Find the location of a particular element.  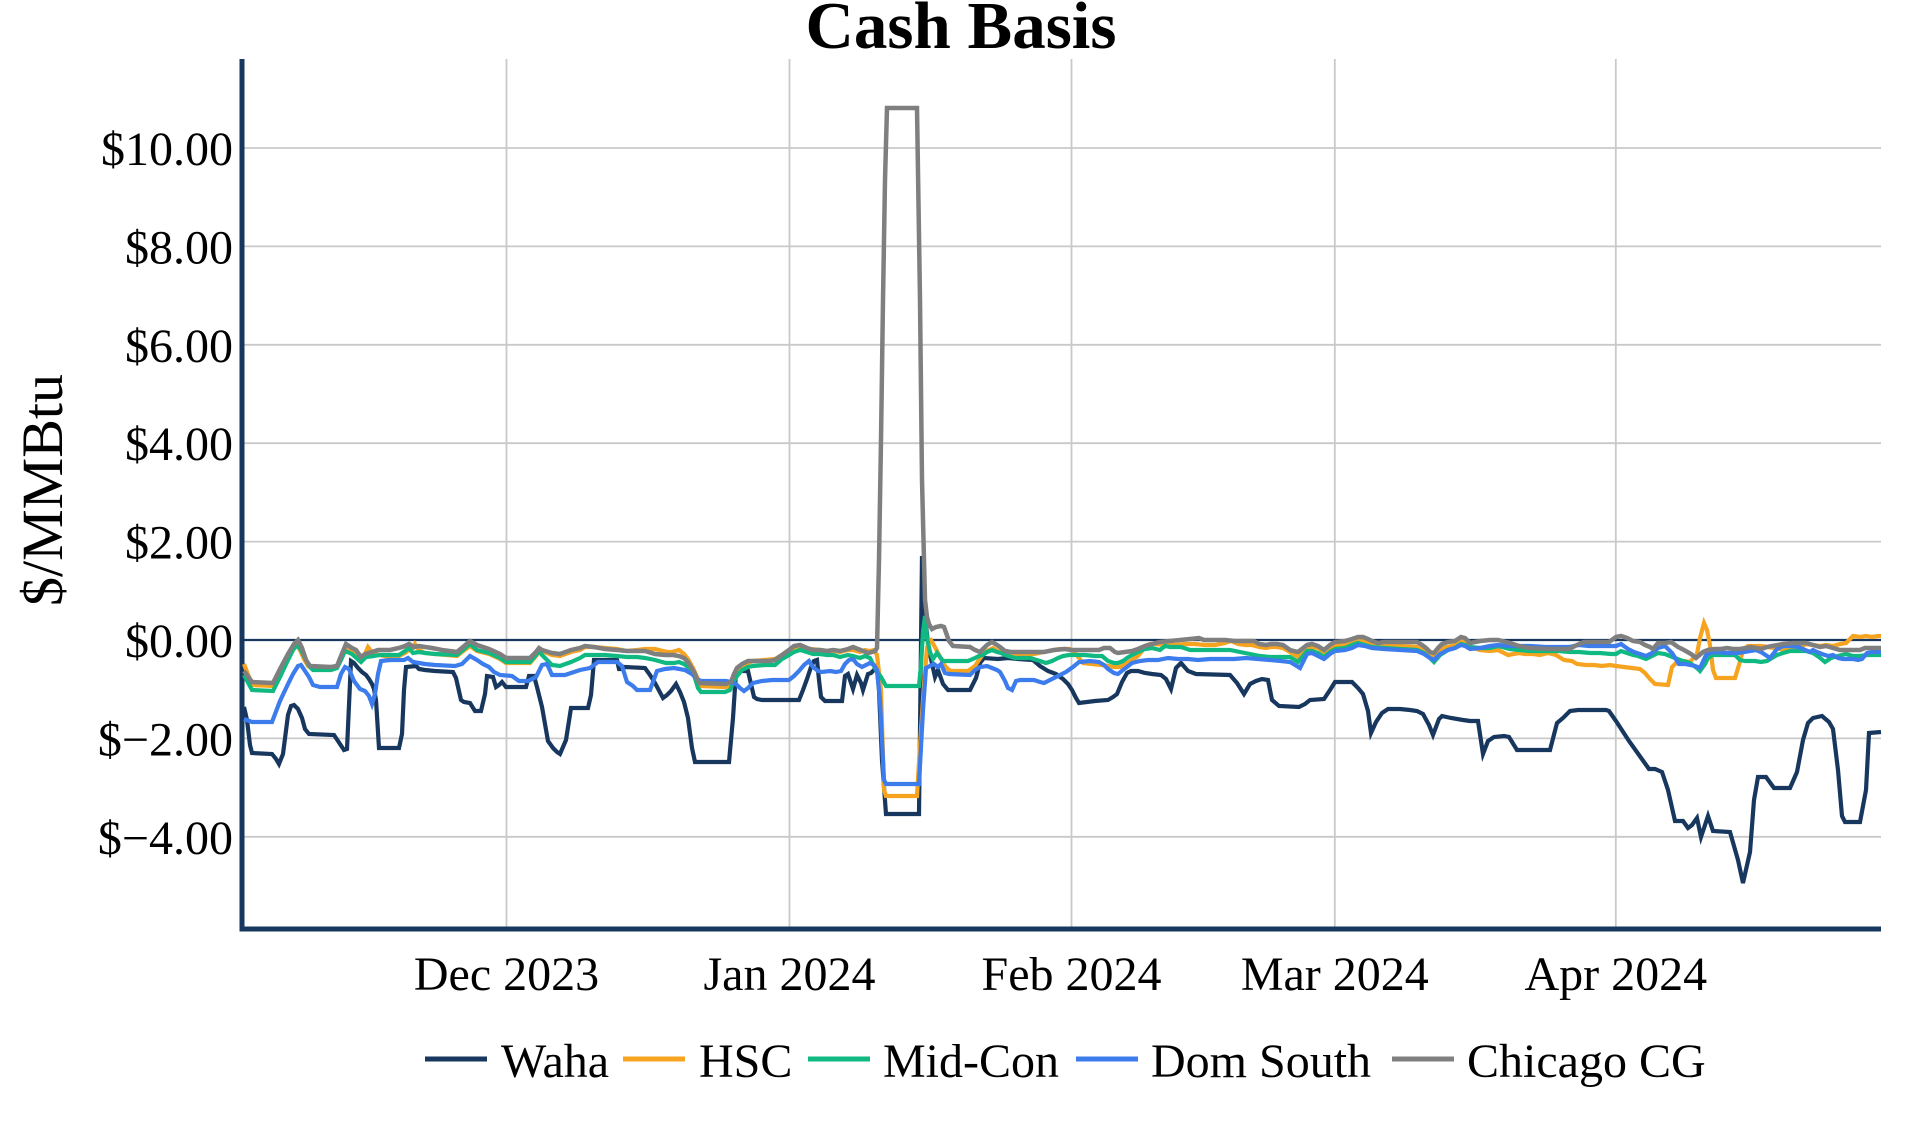

svg-text: Chicago CG is located at coordinates (1586, 1061).